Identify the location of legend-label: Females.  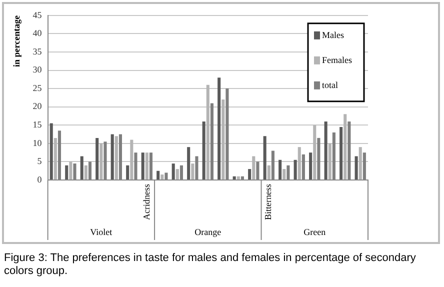
(337, 59).